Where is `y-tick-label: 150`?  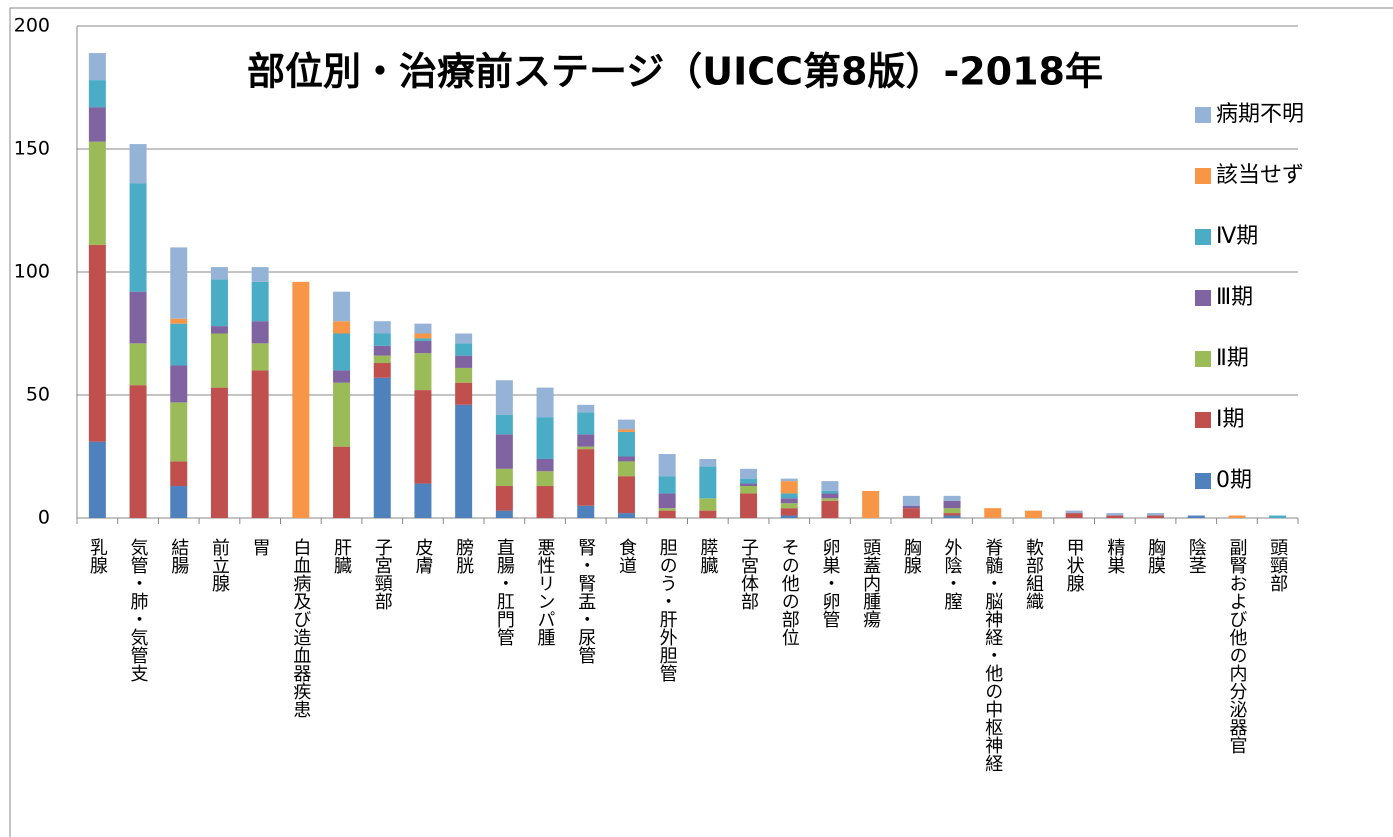
y-tick-label: 150 is located at coordinates (32, 149).